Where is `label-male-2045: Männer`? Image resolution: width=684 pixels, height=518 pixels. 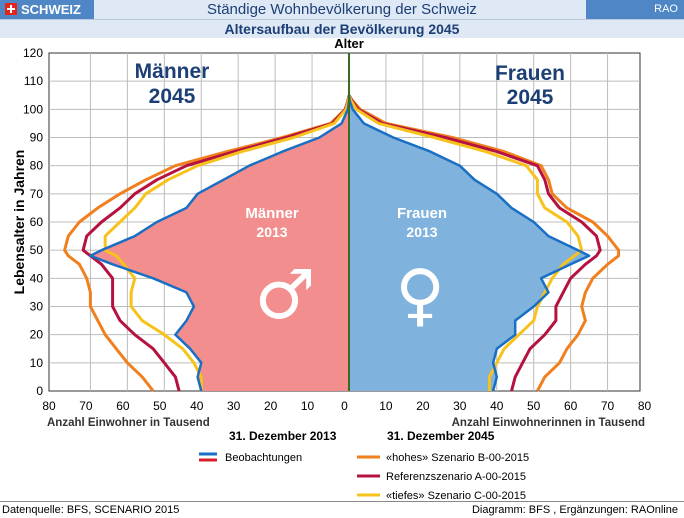 label-male-2045: Männer is located at coordinates (172, 71).